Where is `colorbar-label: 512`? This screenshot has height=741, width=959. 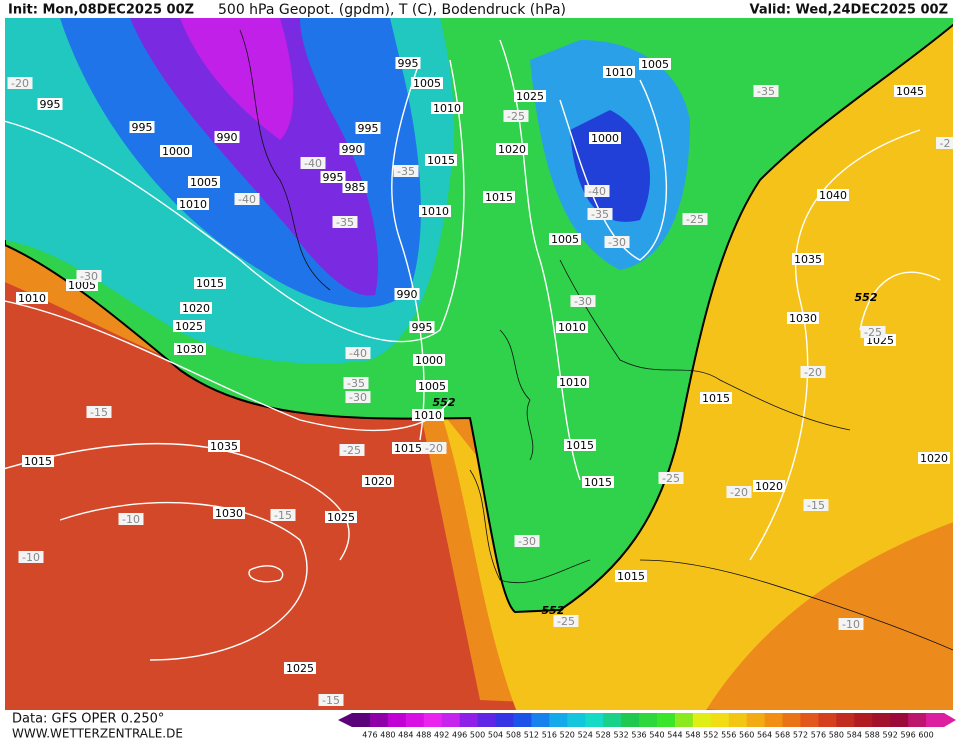
colorbar-label: 512 is located at coordinates (531, 735).